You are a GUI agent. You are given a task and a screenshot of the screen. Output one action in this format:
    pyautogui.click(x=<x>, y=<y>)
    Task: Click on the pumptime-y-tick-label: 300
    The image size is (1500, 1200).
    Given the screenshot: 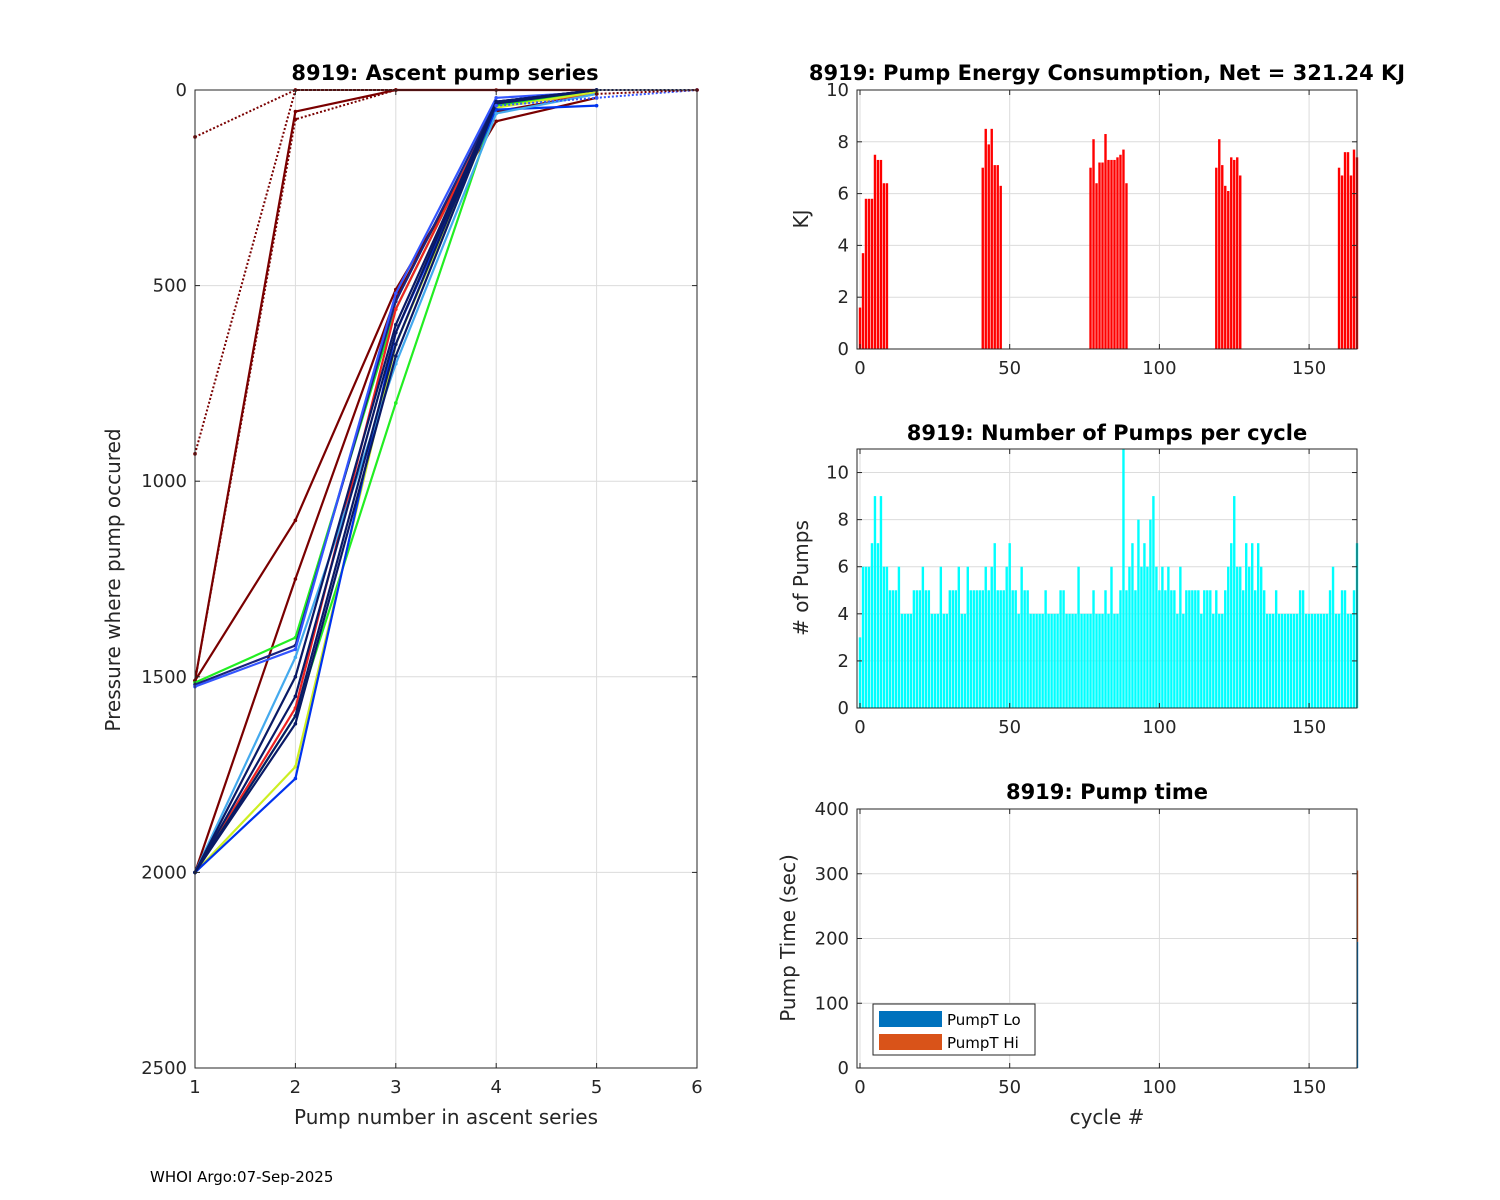 What is the action you would take?
    pyautogui.click(x=832, y=874)
    